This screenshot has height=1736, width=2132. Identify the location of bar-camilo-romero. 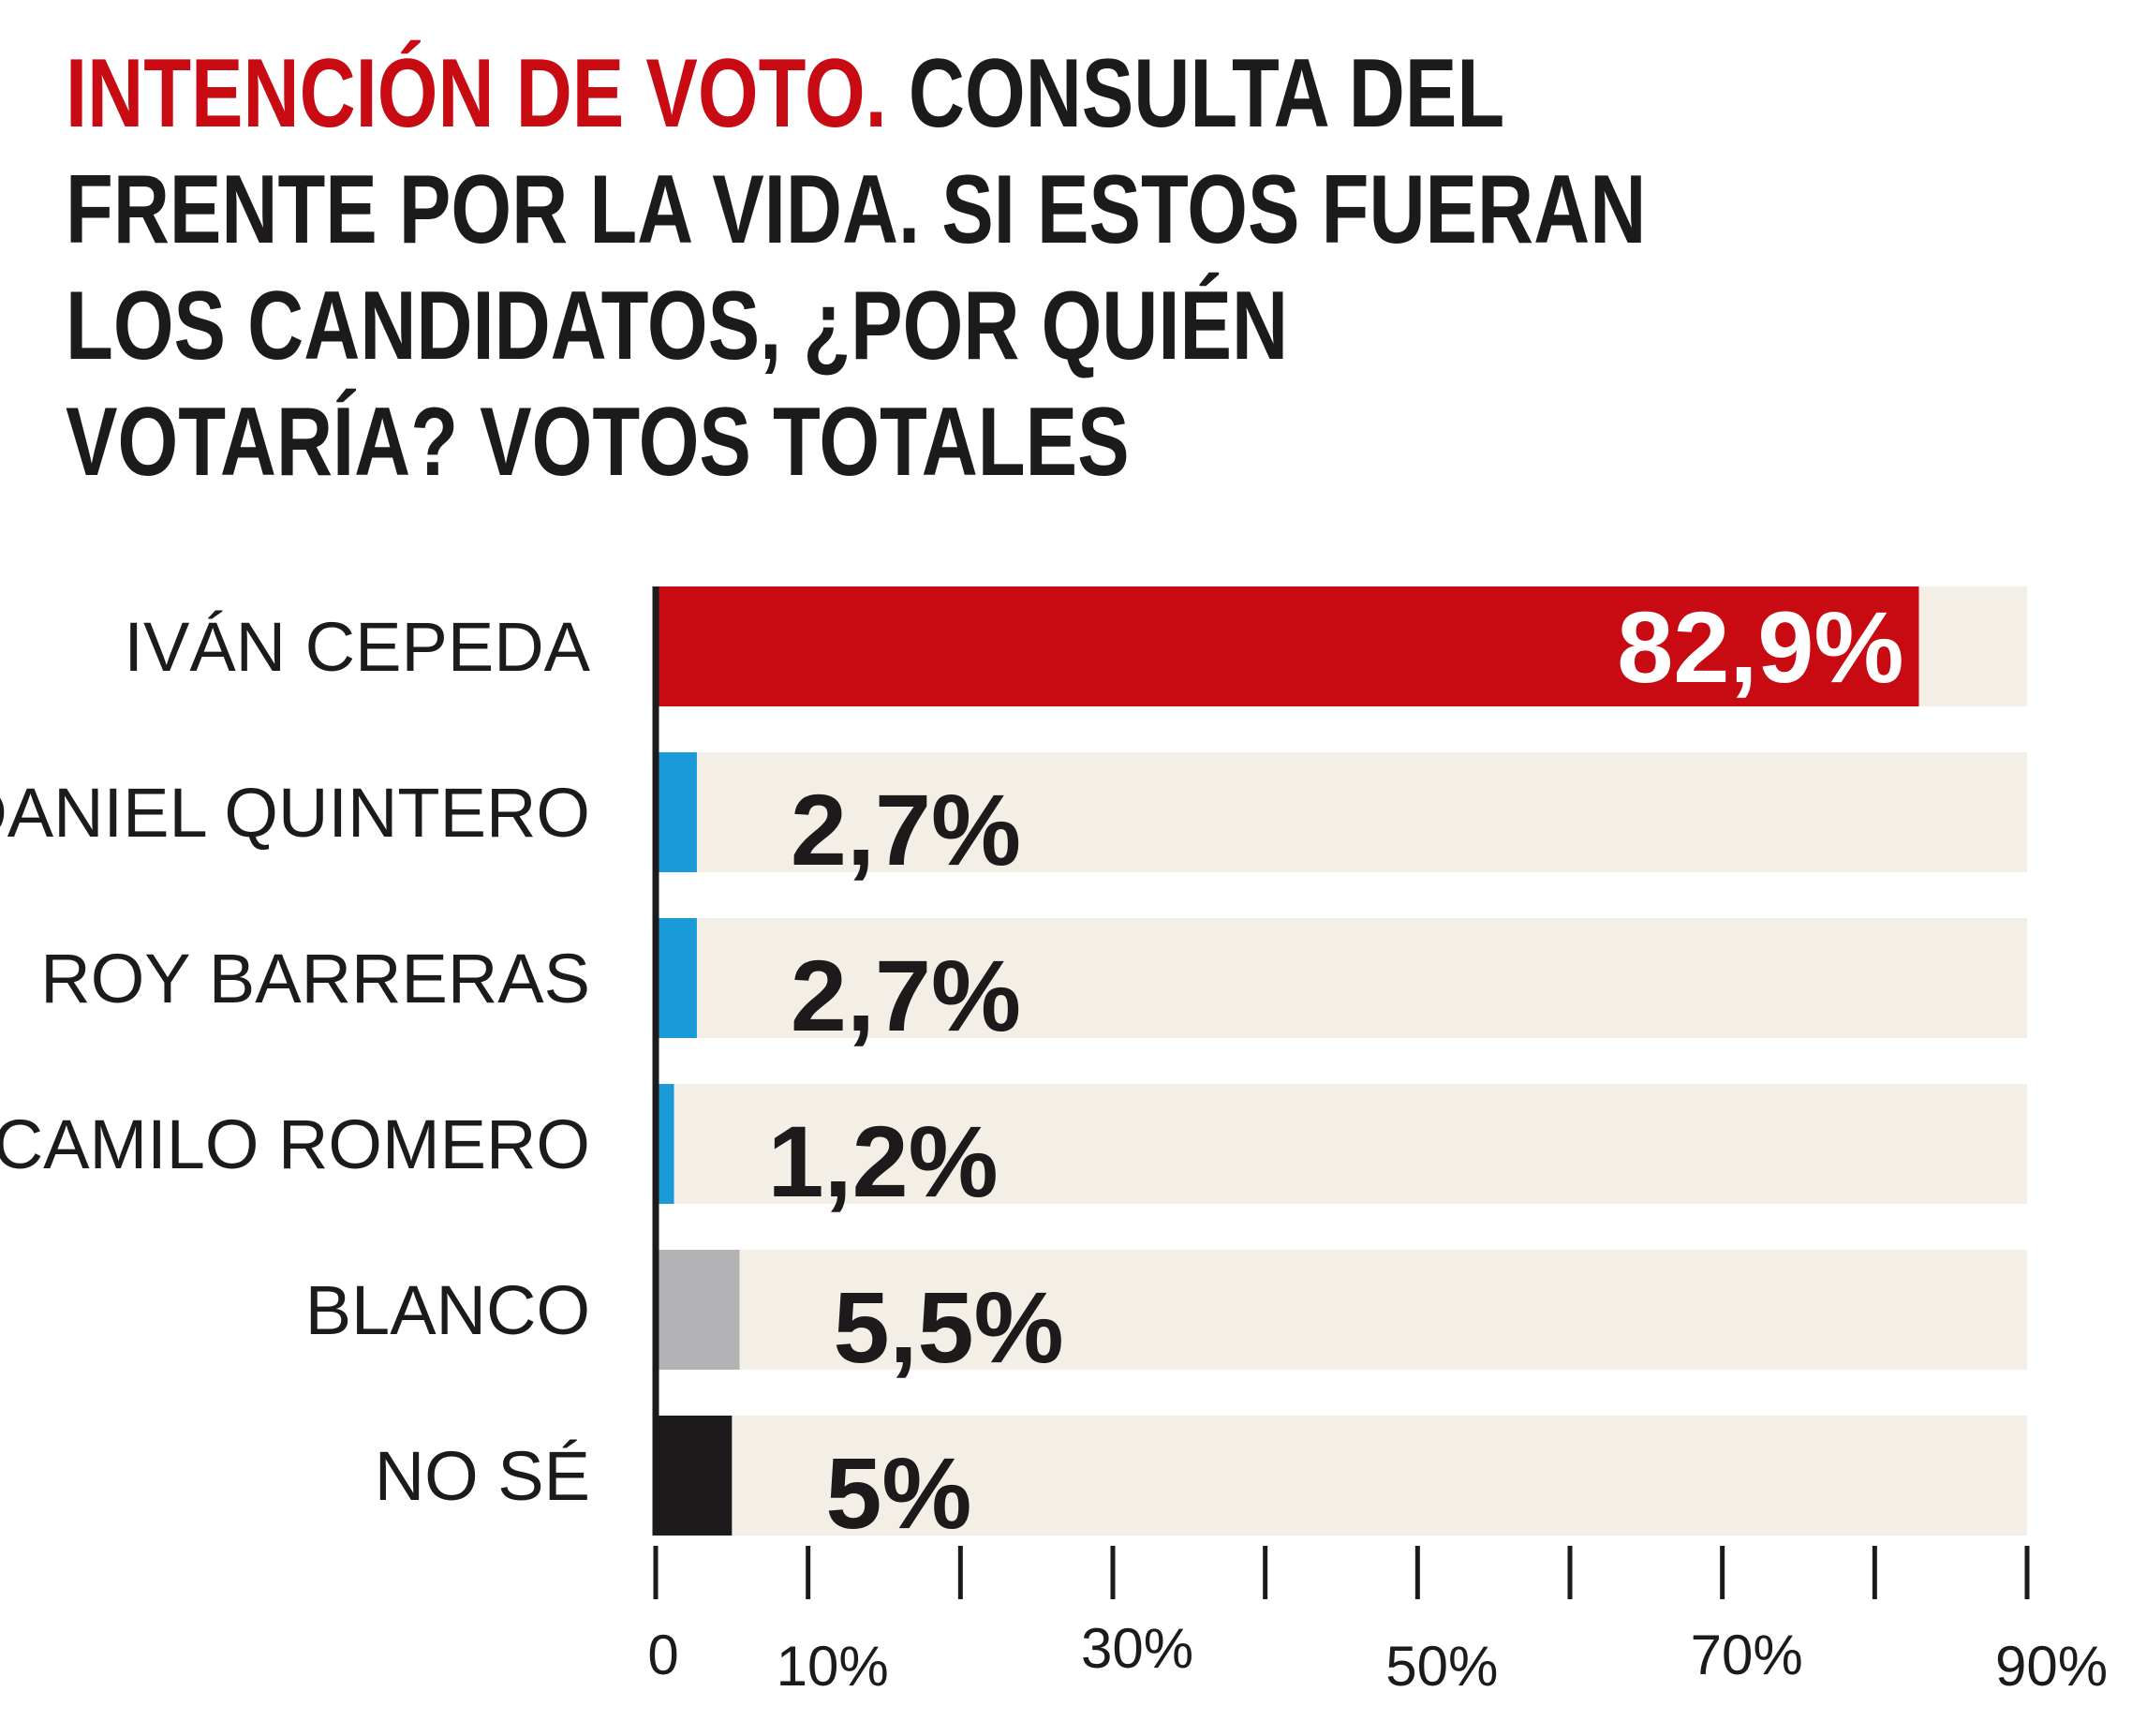
(665, 1144).